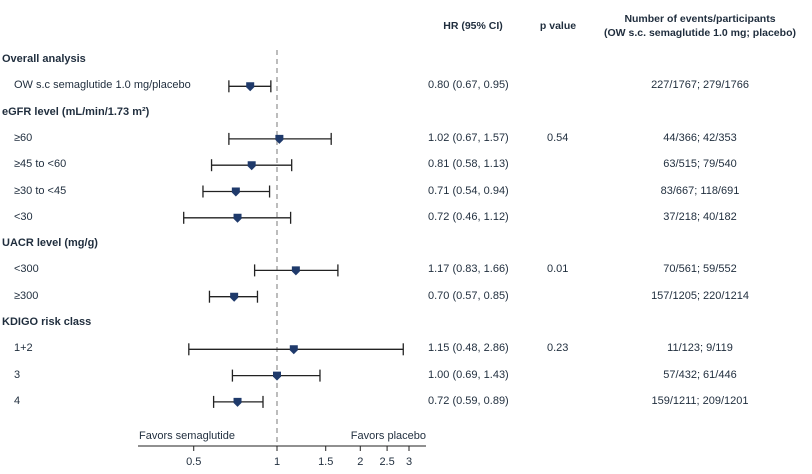  I want to click on events-value: 83/667; 118/691, so click(700, 190).